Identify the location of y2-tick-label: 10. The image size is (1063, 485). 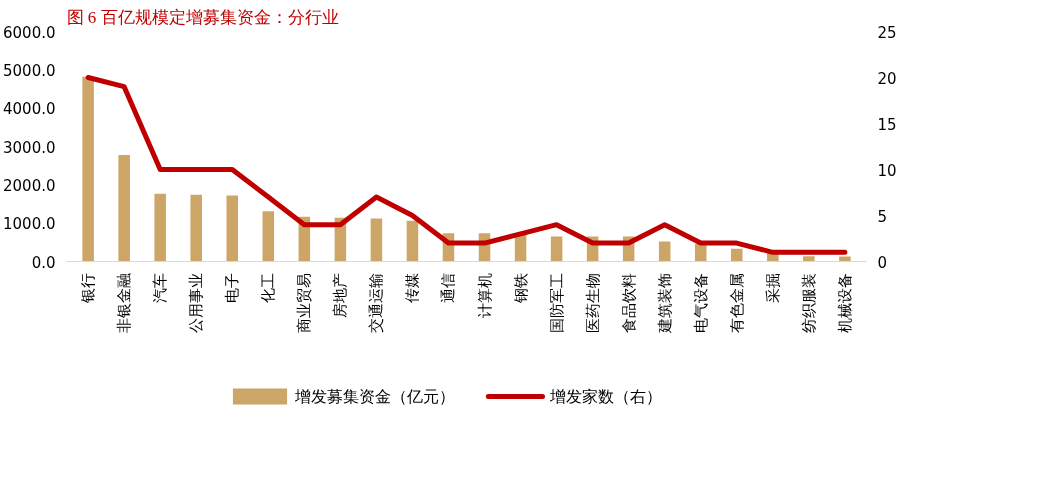
(887, 170).